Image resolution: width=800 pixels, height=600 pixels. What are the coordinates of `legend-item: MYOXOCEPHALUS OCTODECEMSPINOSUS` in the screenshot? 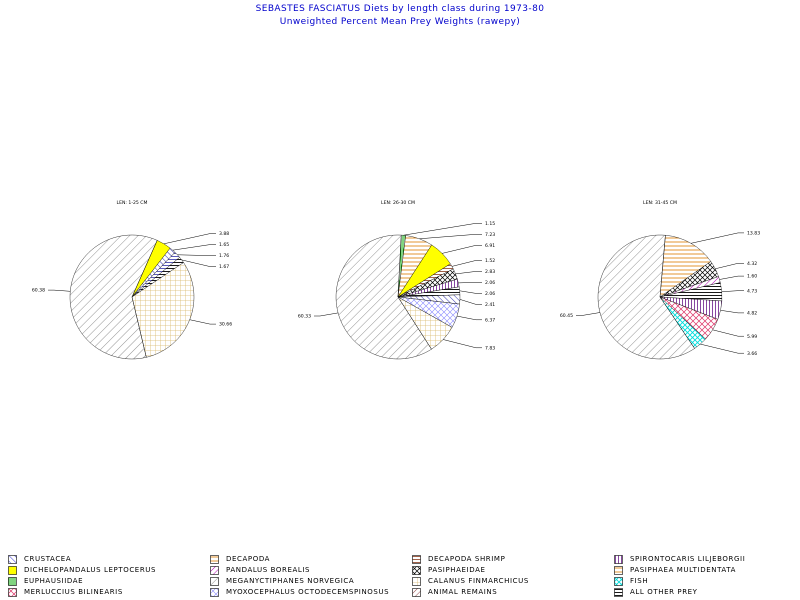 It's located at (299, 592).